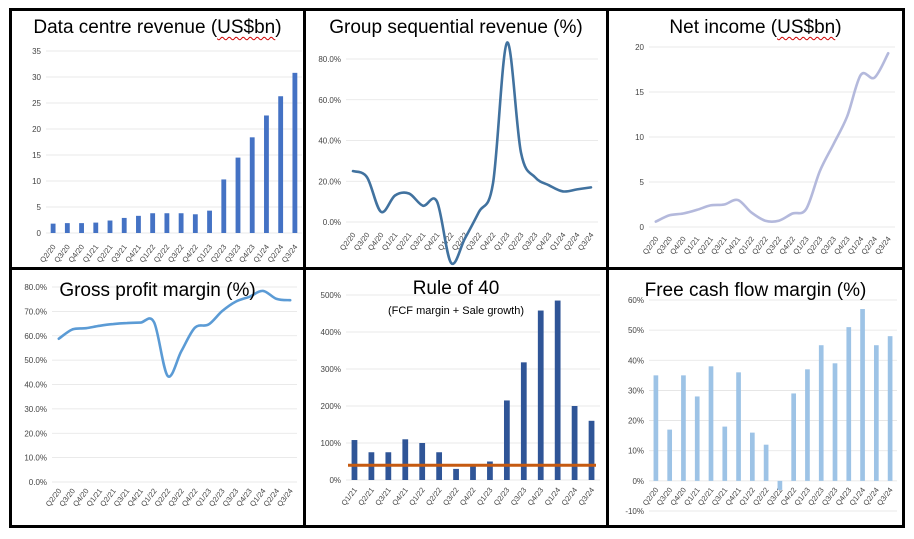  What do you see at coordinates (636, 451) in the screenshot?
I see `y-tick-label: 10%` at bounding box center [636, 451].